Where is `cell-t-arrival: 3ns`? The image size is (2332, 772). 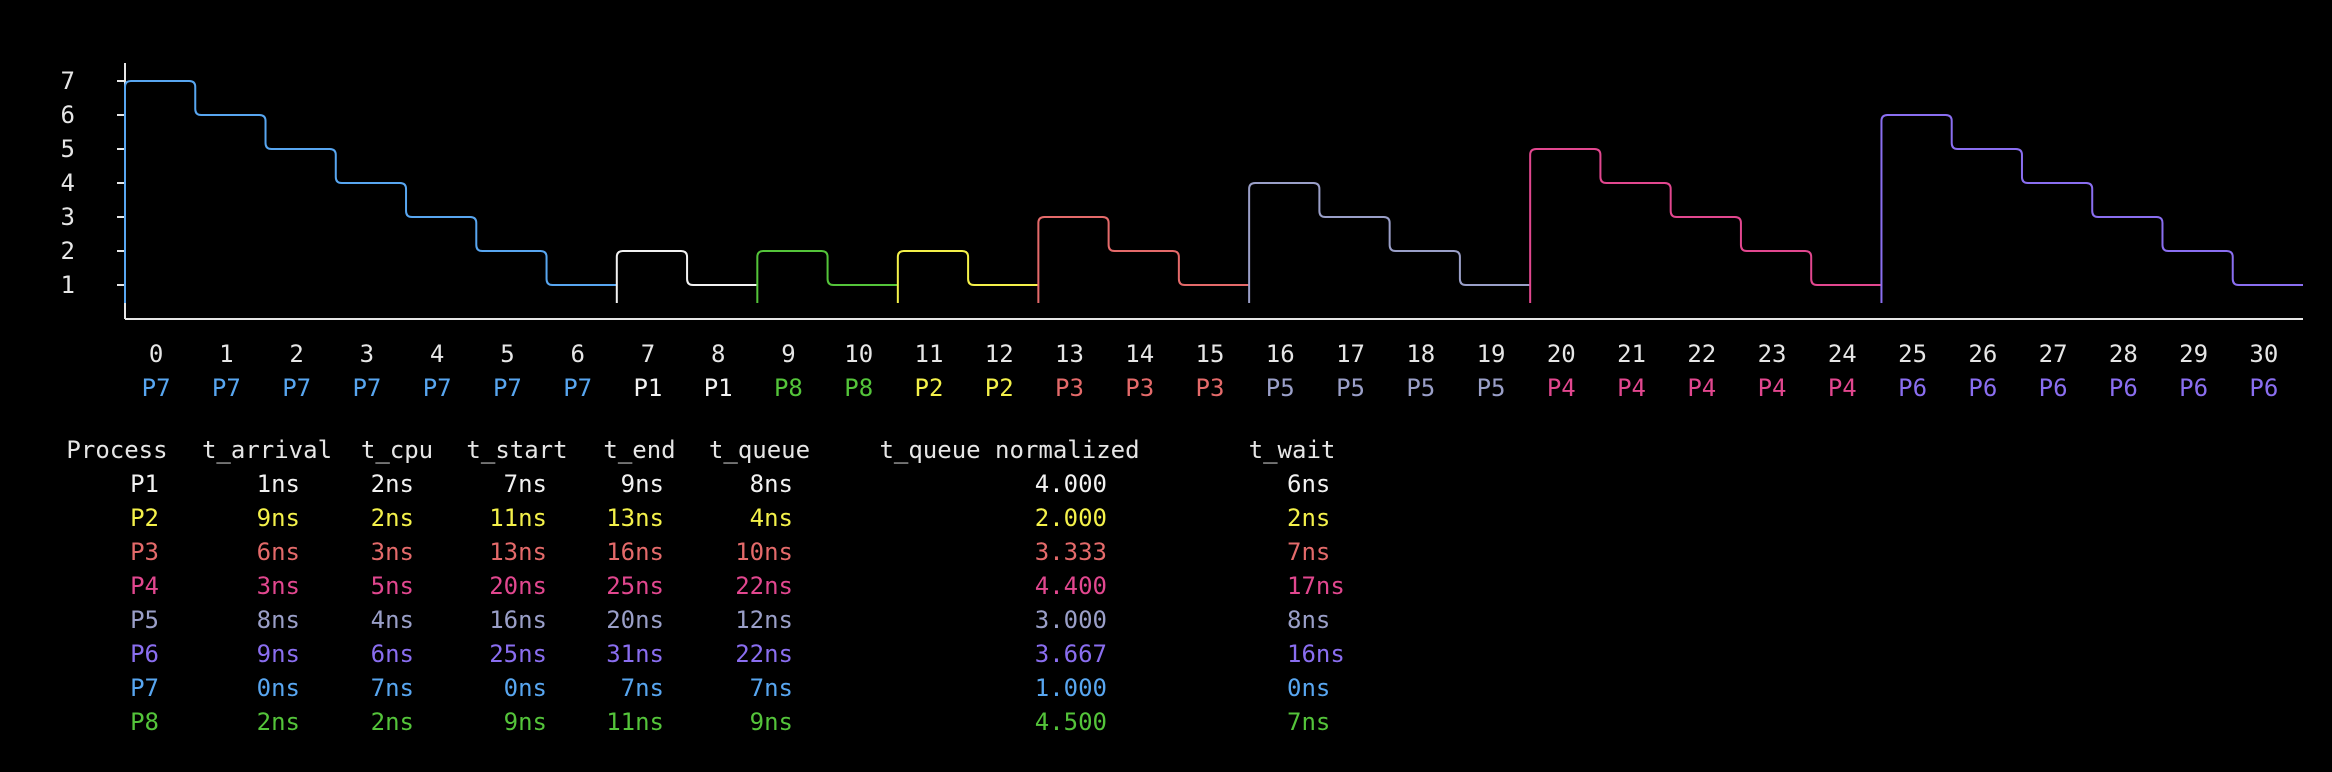
cell-t-arrival: 3ns is located at coordinates (278, 586).